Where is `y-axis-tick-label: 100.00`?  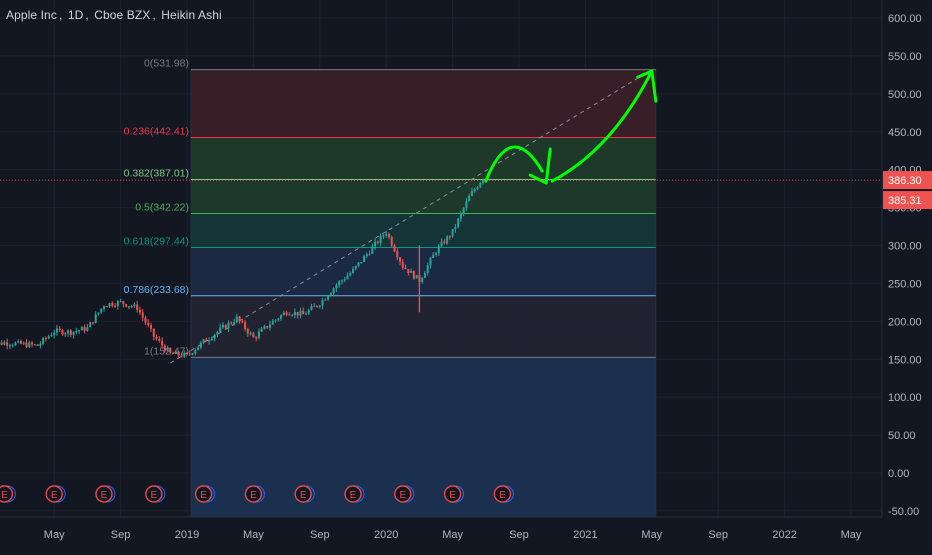 y-axis-tick-label: 100.00 is located at coordinates (905, 398).